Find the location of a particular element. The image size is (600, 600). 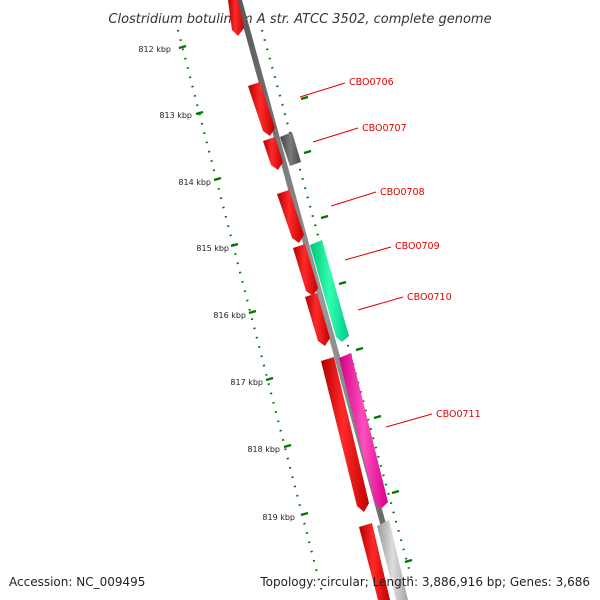

callout-line-cbo0706 is located at coordinates (322, 90).